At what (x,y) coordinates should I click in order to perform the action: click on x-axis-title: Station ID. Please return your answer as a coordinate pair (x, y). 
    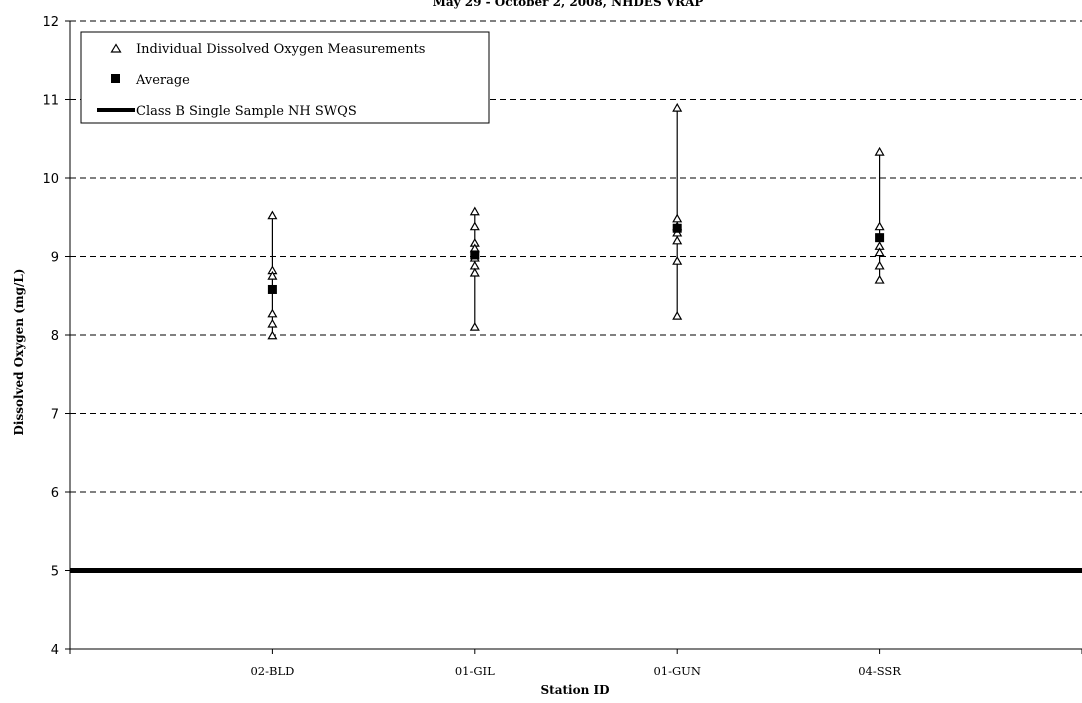
    Looking at the image, I should click on (574, 690).